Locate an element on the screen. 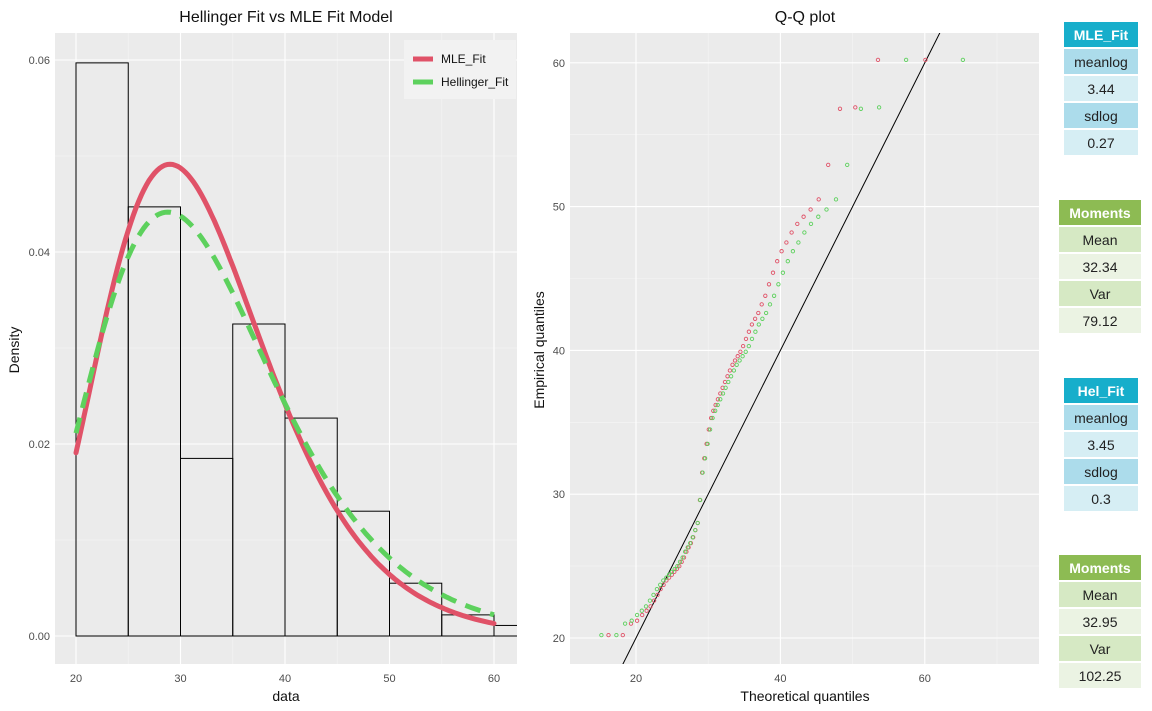  mle-moments-key-2: Var is located at coordinates (1100, 294).